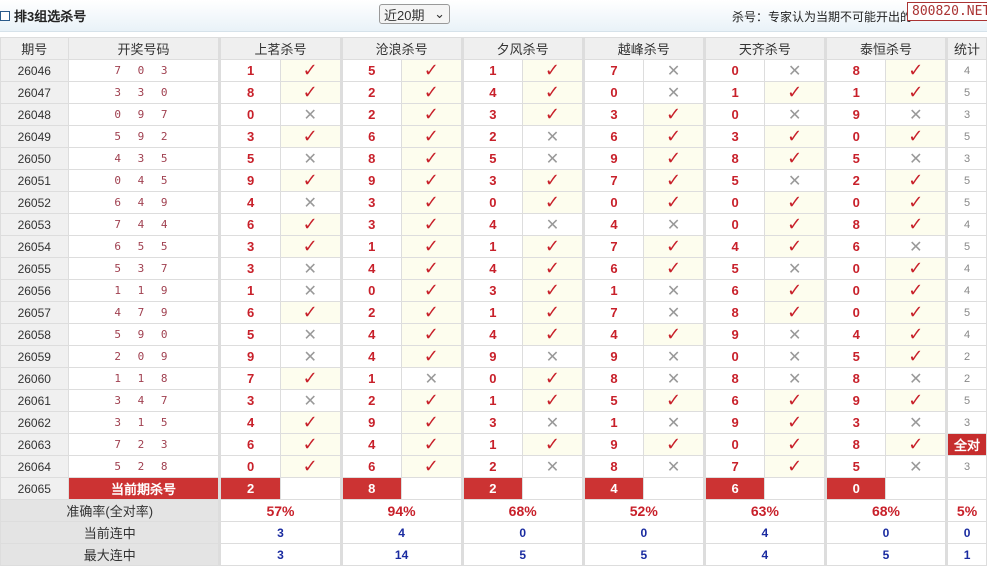 This screenshot has width=987, height=566. Describe the element at coordinates (144, 312) in the screenshot. I see `draw-number: 4 7 9` at that location.